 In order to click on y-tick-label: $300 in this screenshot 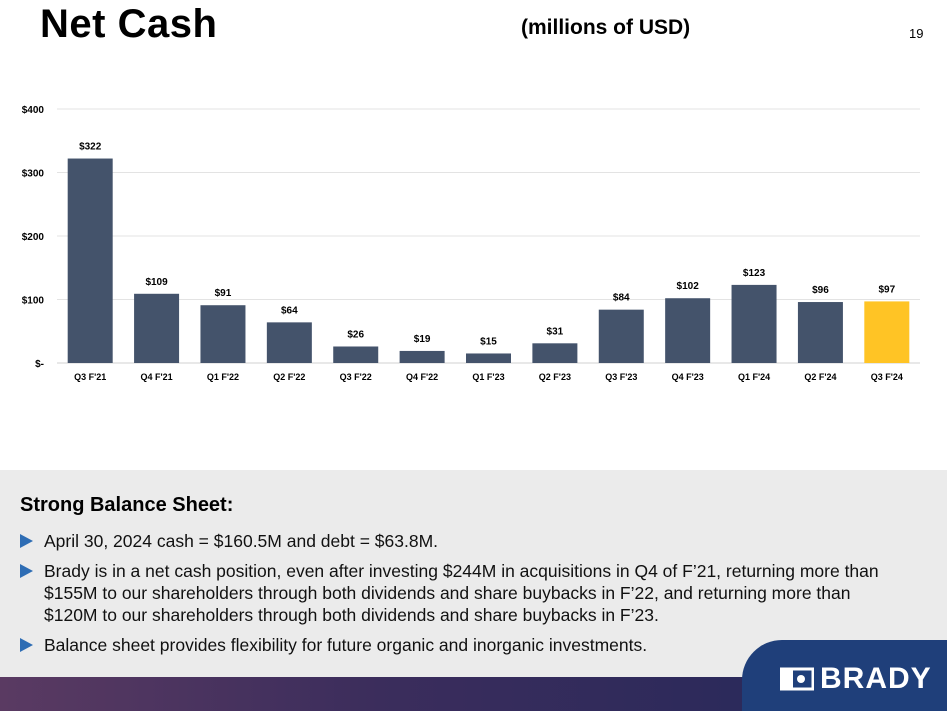, I will do `click(33, 174)`.